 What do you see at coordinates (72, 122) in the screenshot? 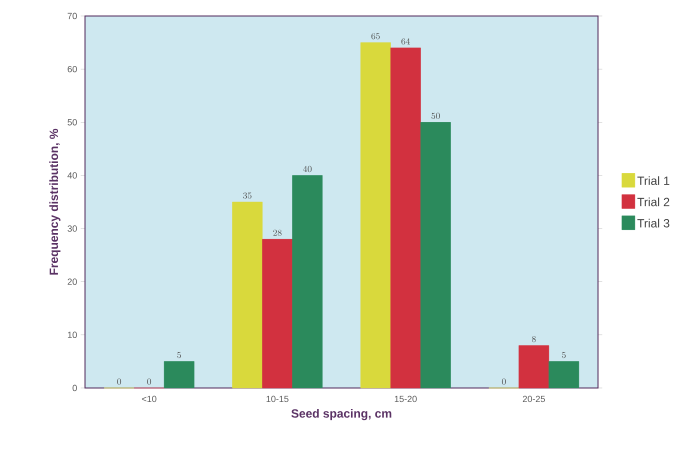
I see `y-tick-label: 50` at bounding box center [72, 122].